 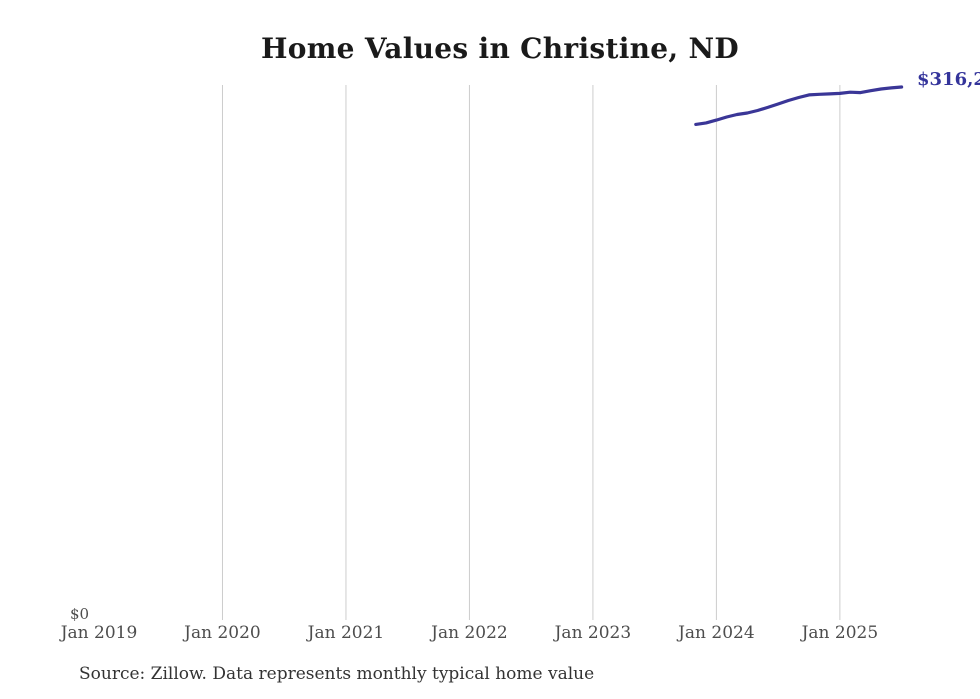 I want to click on page-title: Home Values in Christine, ND, so click(x=500, y=48).